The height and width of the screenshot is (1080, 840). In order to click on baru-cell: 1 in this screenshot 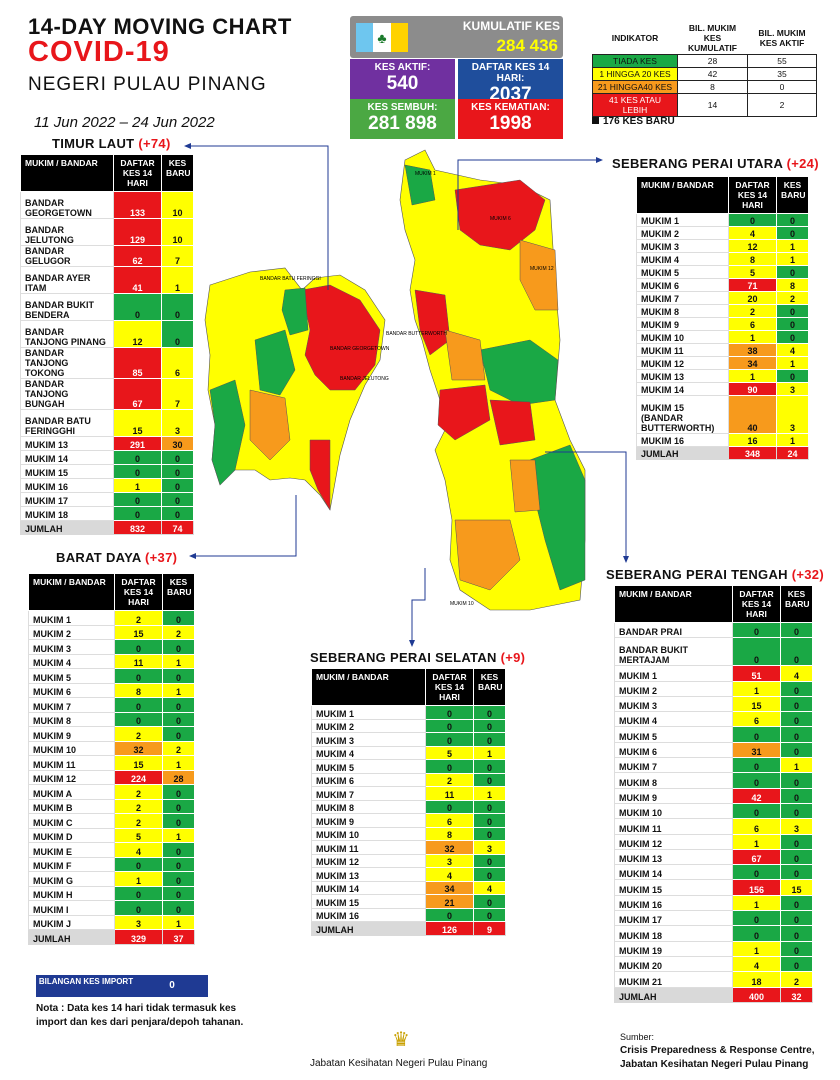, I will do `click(792, 246)`.